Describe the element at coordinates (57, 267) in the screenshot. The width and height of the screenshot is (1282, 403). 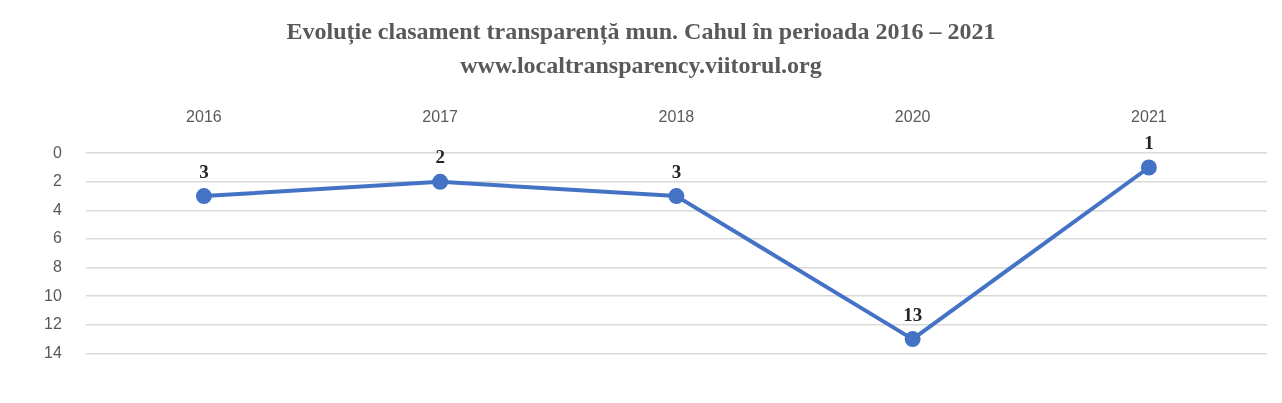
I see `y-tick-label: 8` at that location.